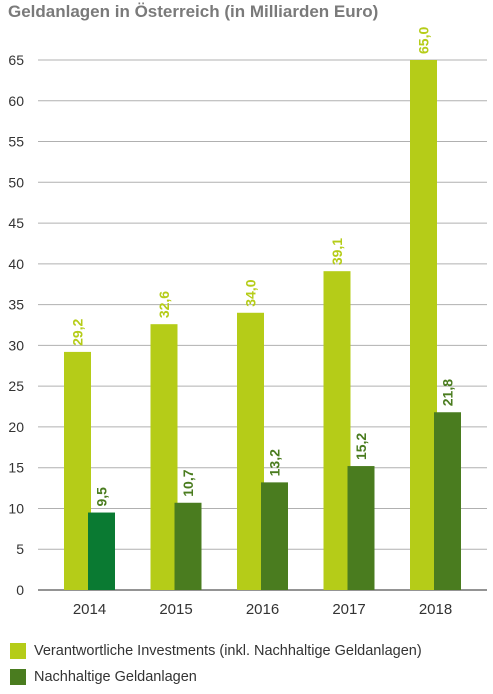  I want to click on bar-verantwortliche-2016, so click(250, 451).